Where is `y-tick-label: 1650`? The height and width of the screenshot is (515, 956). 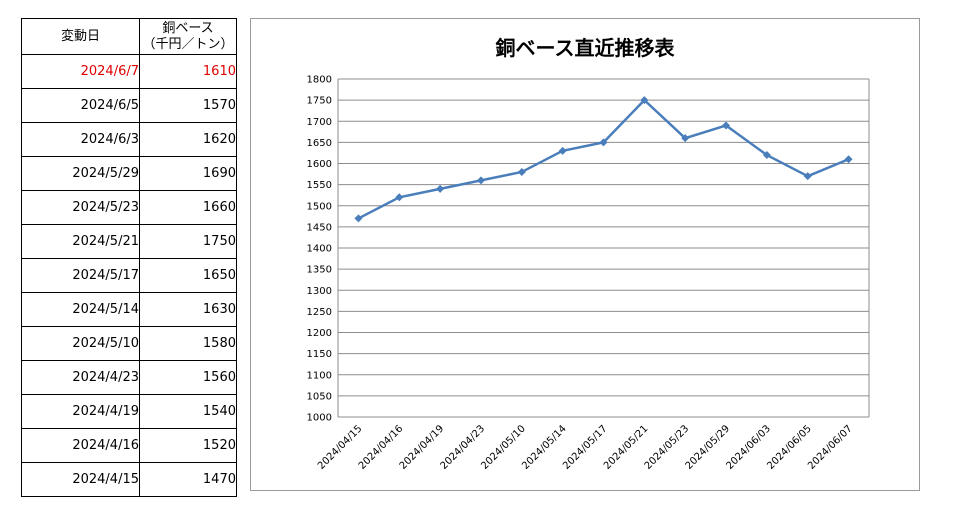
y-tick-label: 1650 is located at coordinates (319, 143).